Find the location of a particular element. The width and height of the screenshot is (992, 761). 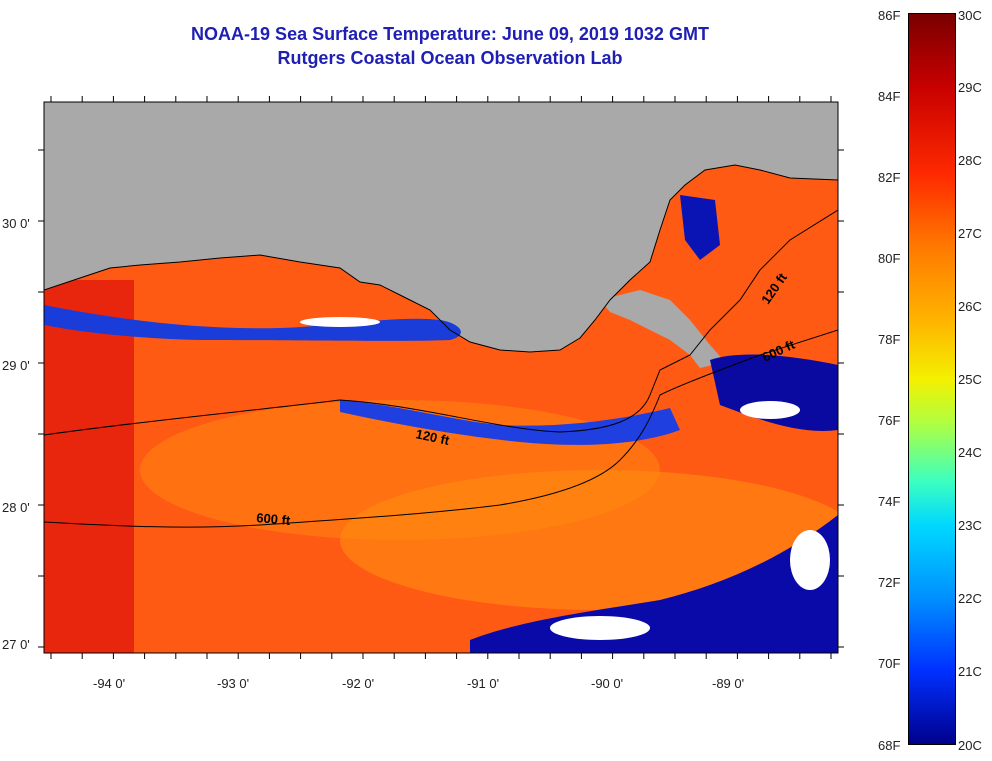

lon-label: -94 0' is located at coordinates (109, 683).